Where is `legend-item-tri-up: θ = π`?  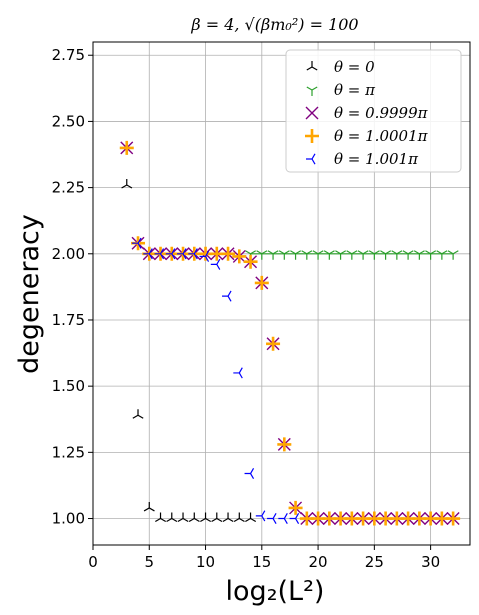
legend-item-tri-up: θ = π is located at coordinates (341, 90).